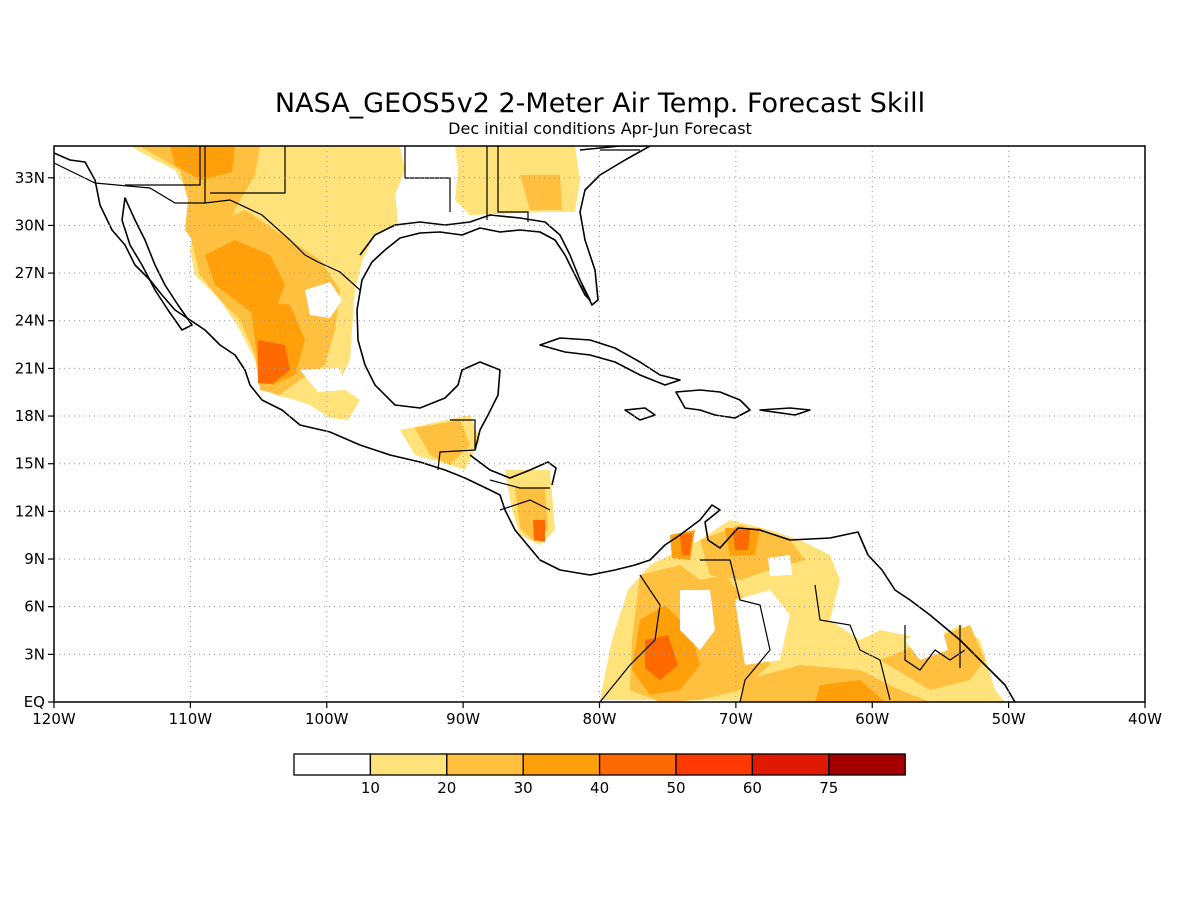  What do you see at coordinates (191, 719) in the screenshot?
I see `x-tick-label: 110W` at bounding box center [191, 719].